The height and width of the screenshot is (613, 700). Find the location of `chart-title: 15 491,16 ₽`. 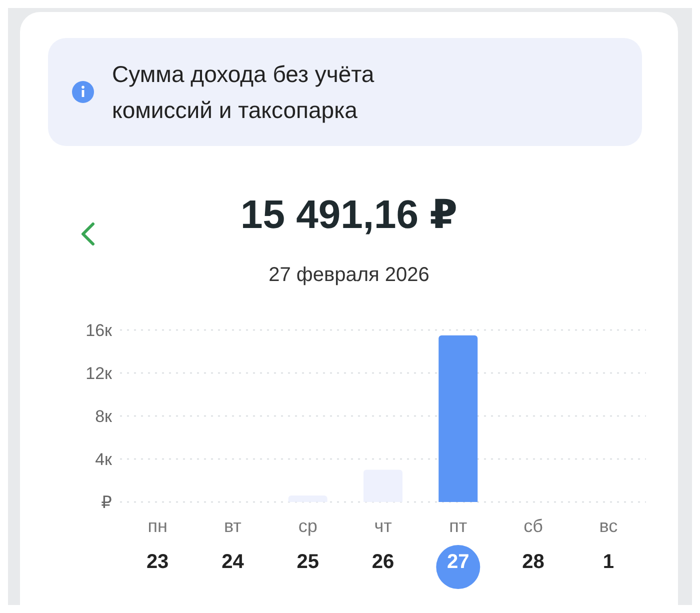

chart-title: 15 491,16 ₽ is located at coordinates (349, 215).